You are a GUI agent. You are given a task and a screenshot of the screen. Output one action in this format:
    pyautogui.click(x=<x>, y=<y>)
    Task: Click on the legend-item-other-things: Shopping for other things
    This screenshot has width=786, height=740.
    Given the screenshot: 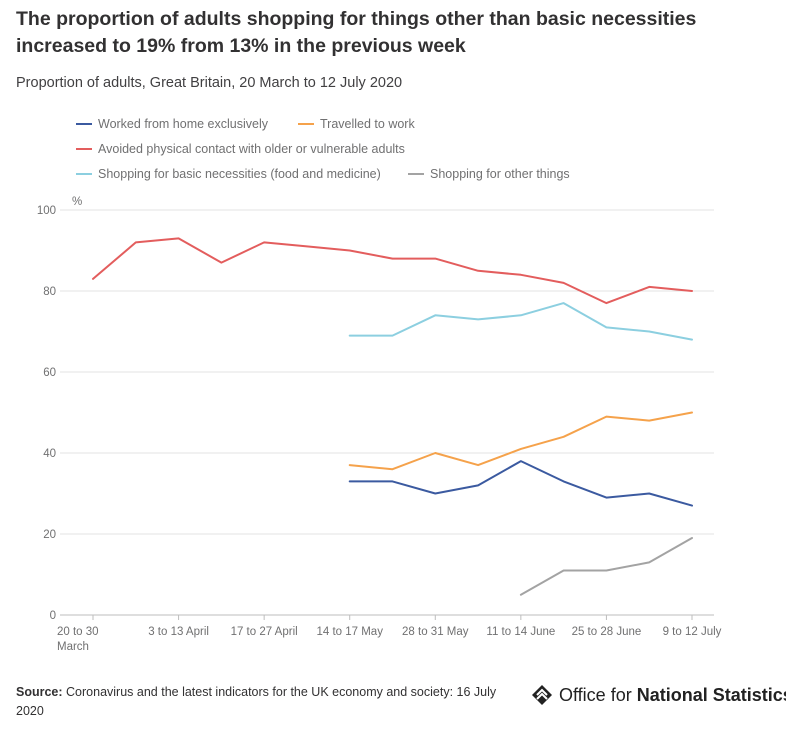 What is the action you would take?
    pyautogui.click(x=489, y=174)
    